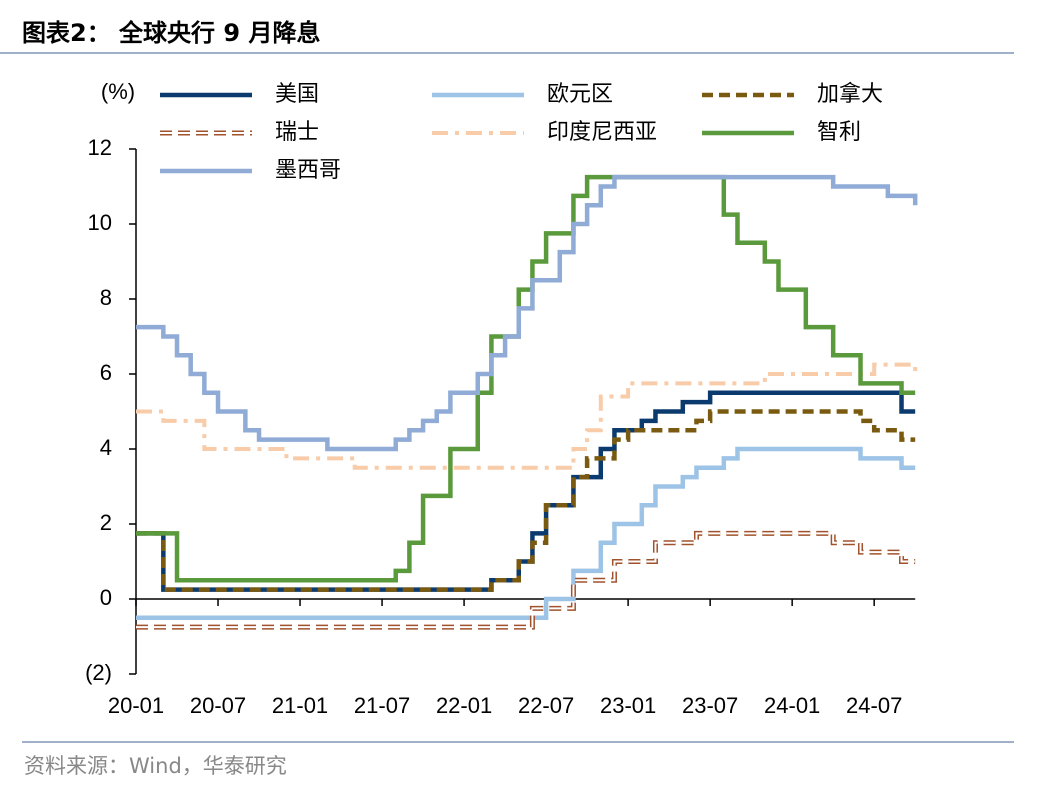 This screenshot has width=1048, height=792. Describe the element at coordinates (874, 705) in the screenshot. I see `x-tick-label: 24-07` at that location.